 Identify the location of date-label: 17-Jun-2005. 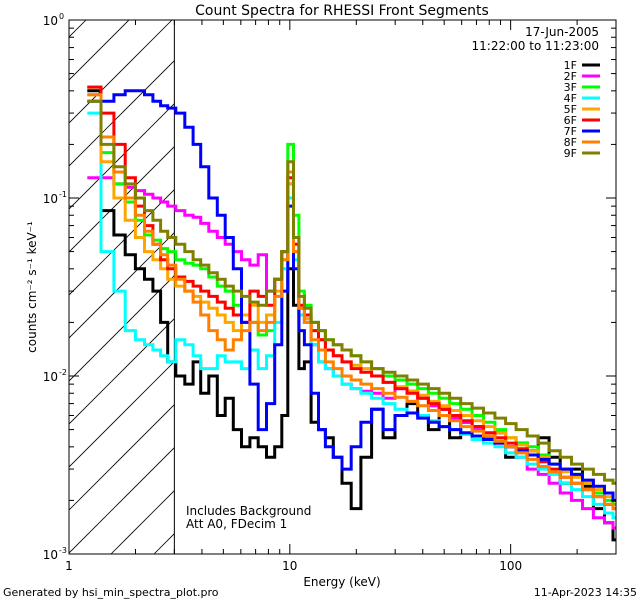
(562, 32).